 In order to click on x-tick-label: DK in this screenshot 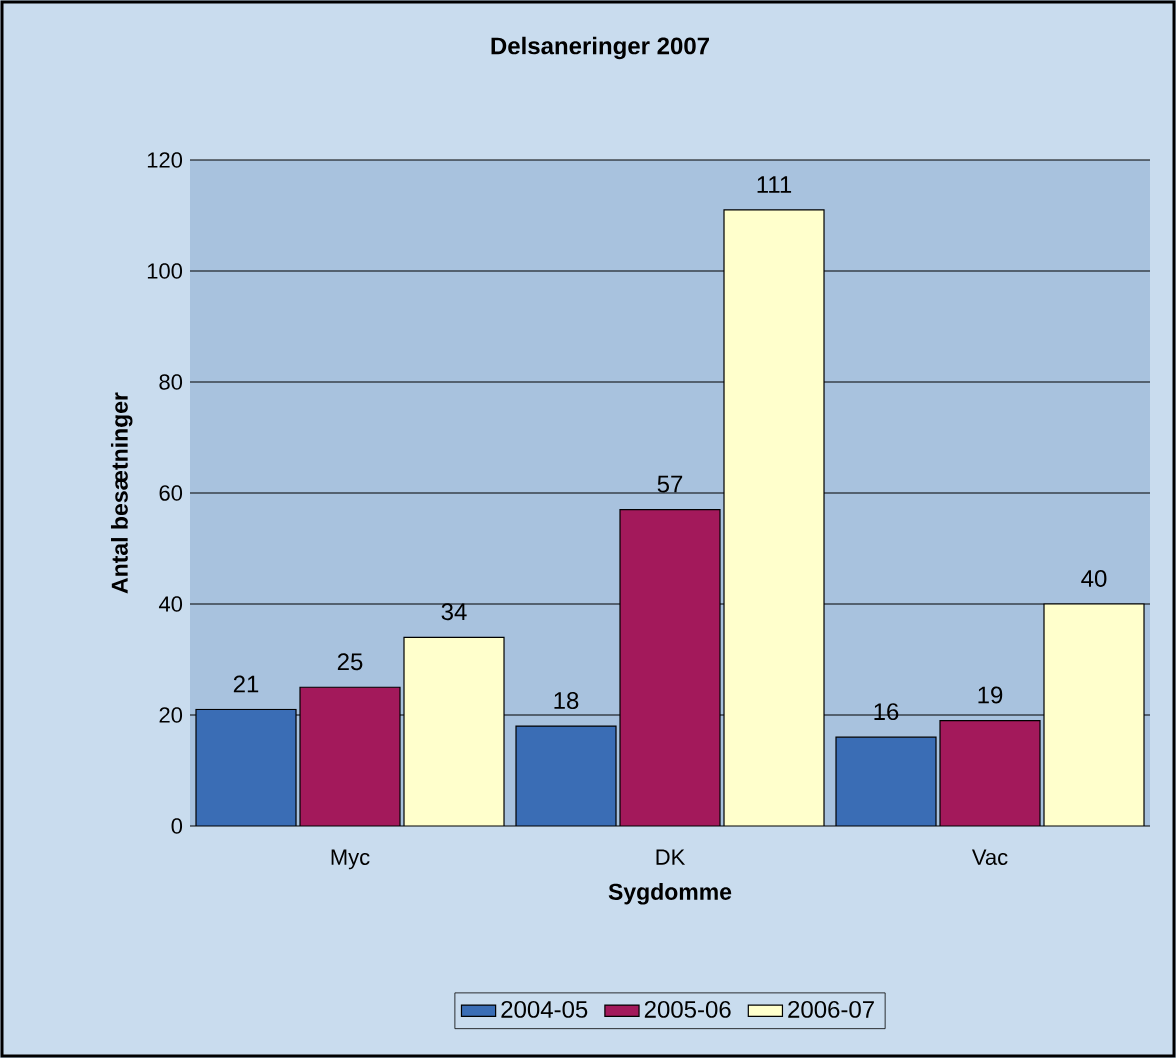, I will do `click(671, 857)`.